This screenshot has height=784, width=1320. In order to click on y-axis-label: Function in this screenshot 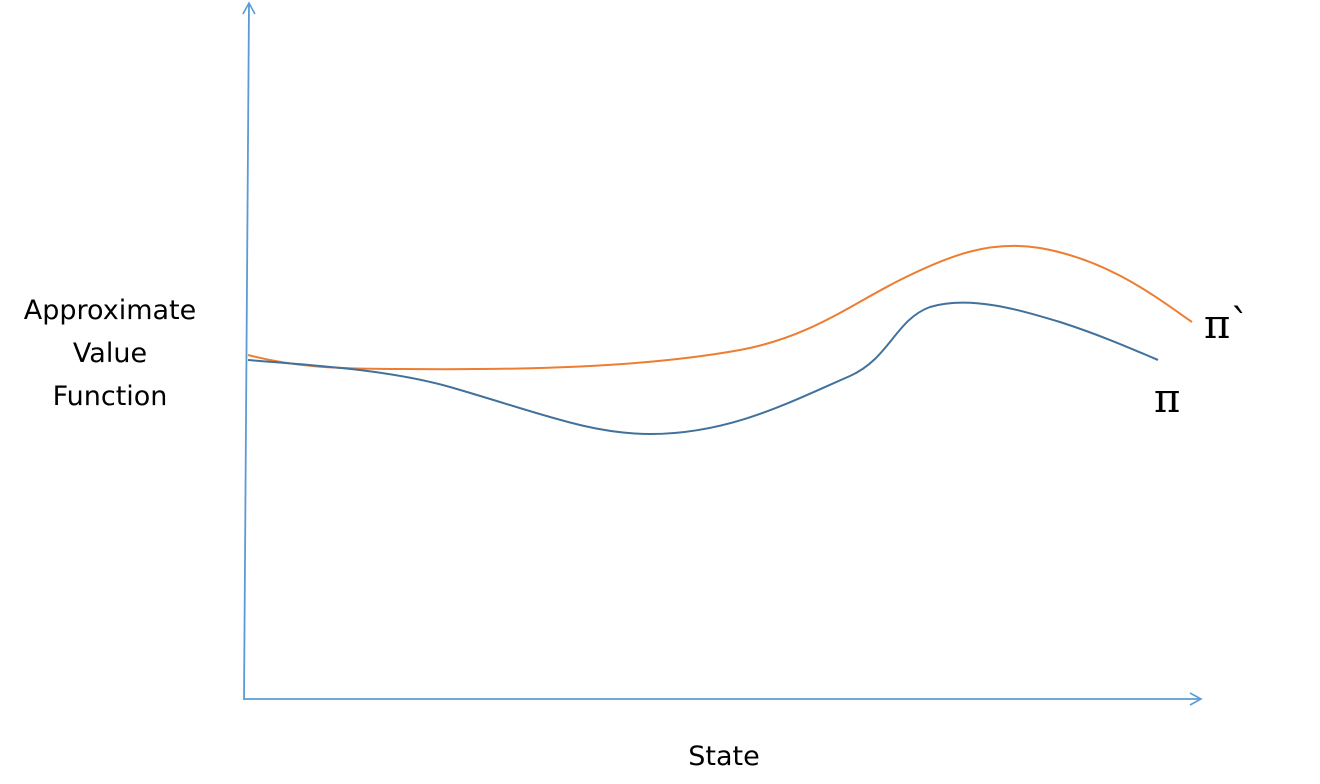, I will do `click(110, 396)`.